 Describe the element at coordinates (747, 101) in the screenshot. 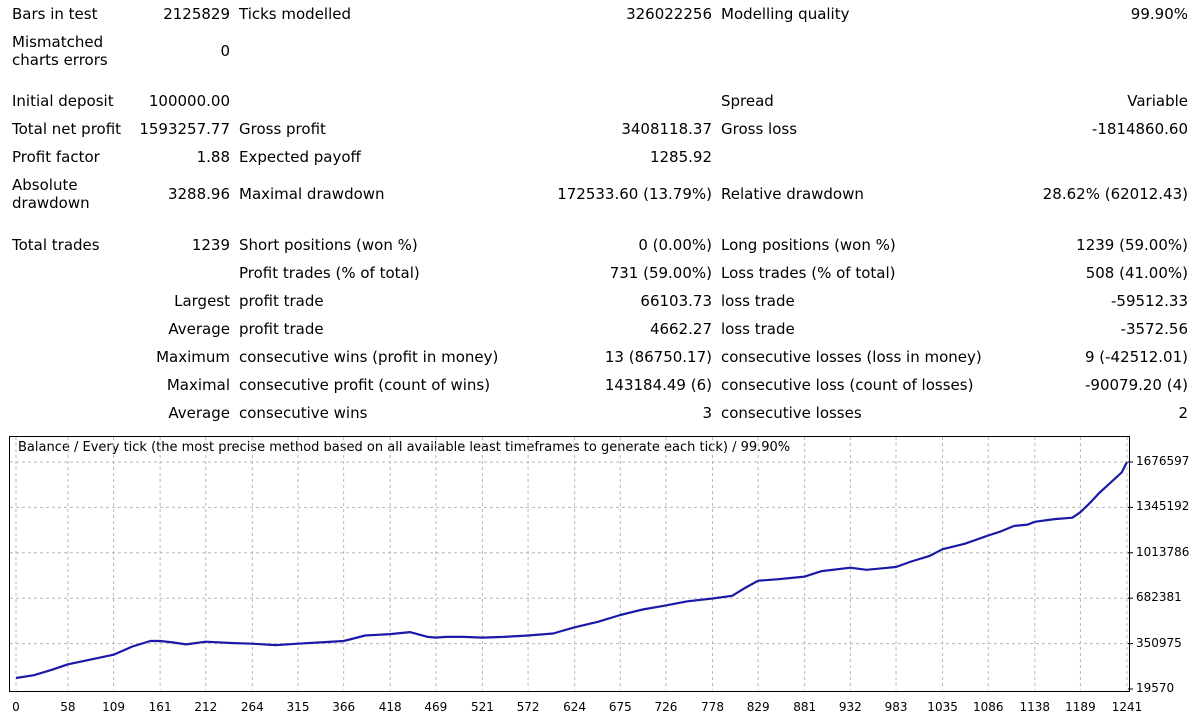

I see `spread-label: Spread` at that location.